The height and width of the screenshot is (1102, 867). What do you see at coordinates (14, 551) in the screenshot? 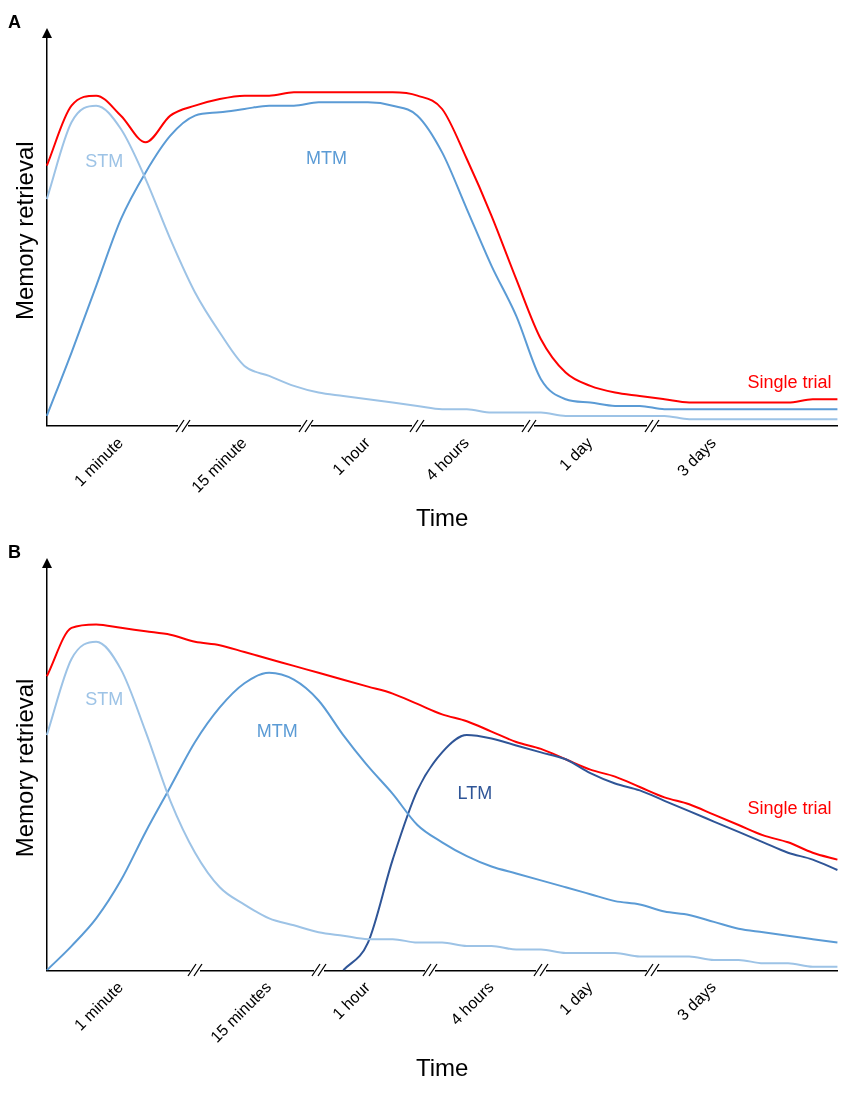
I see `chart-title: B` at bounding box center [14, 551].